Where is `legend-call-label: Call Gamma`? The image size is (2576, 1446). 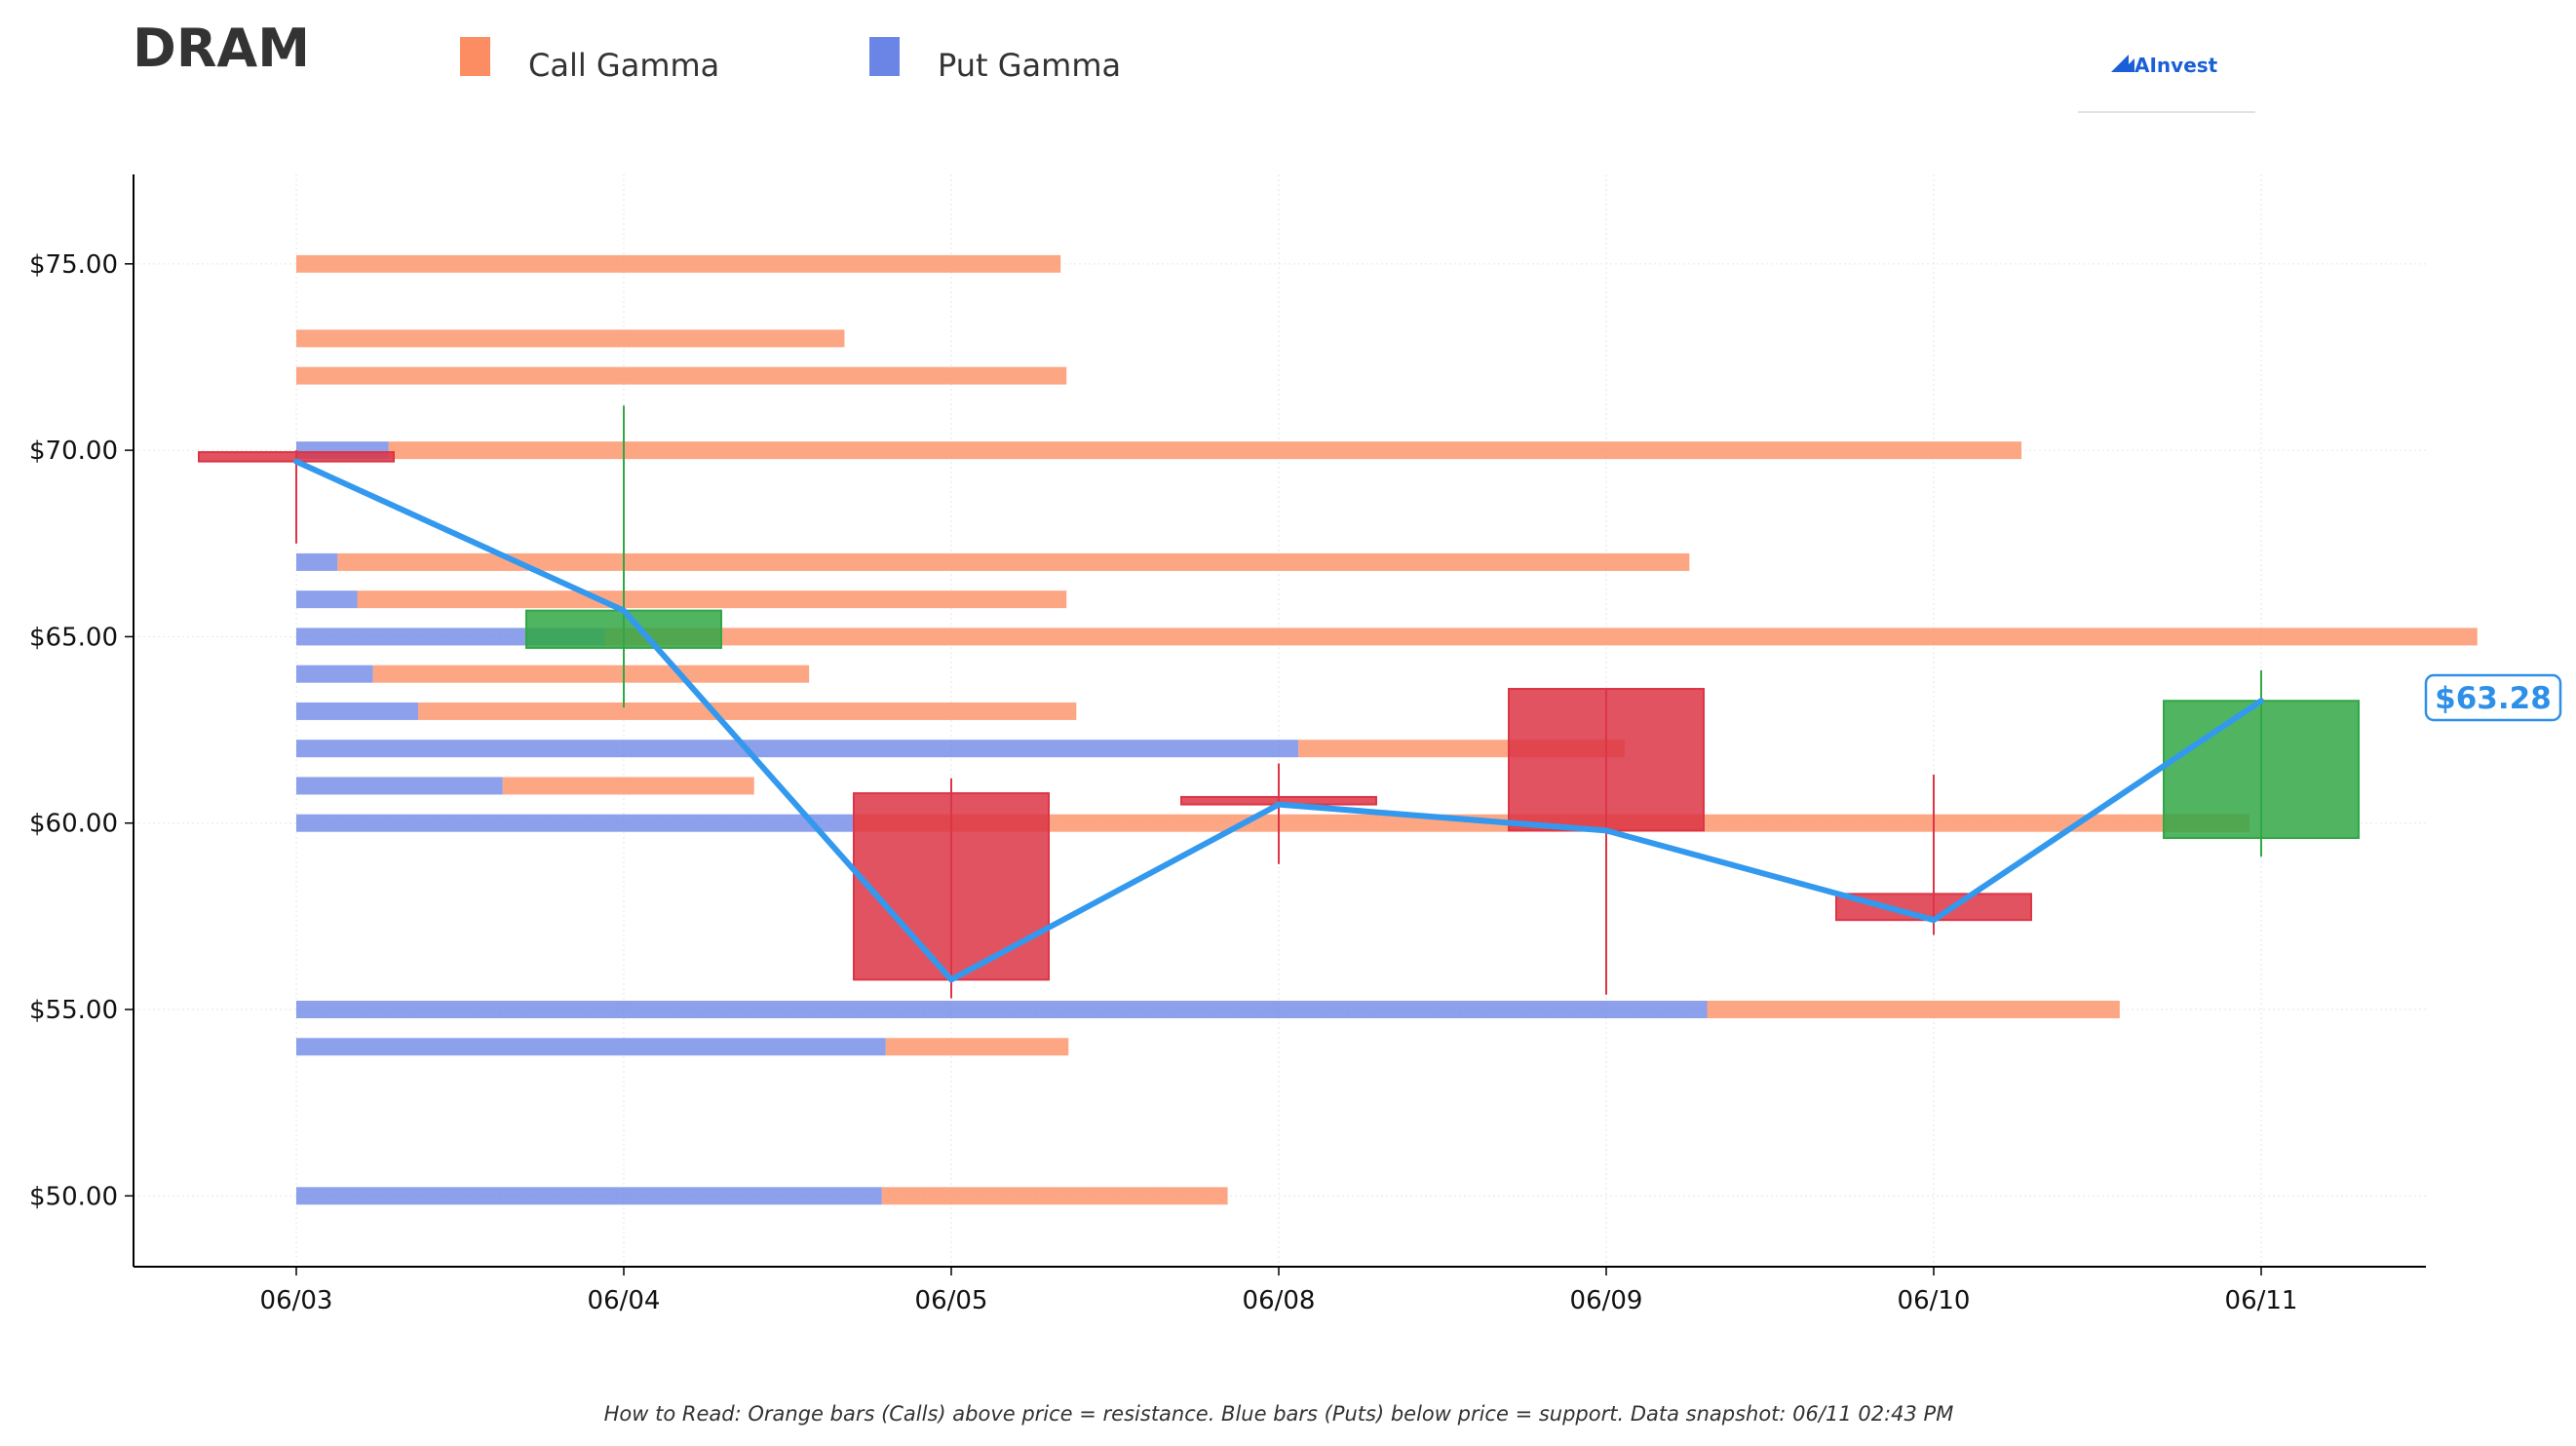 legend-call-label: Call Gamma is located at coordinates (623, 65).